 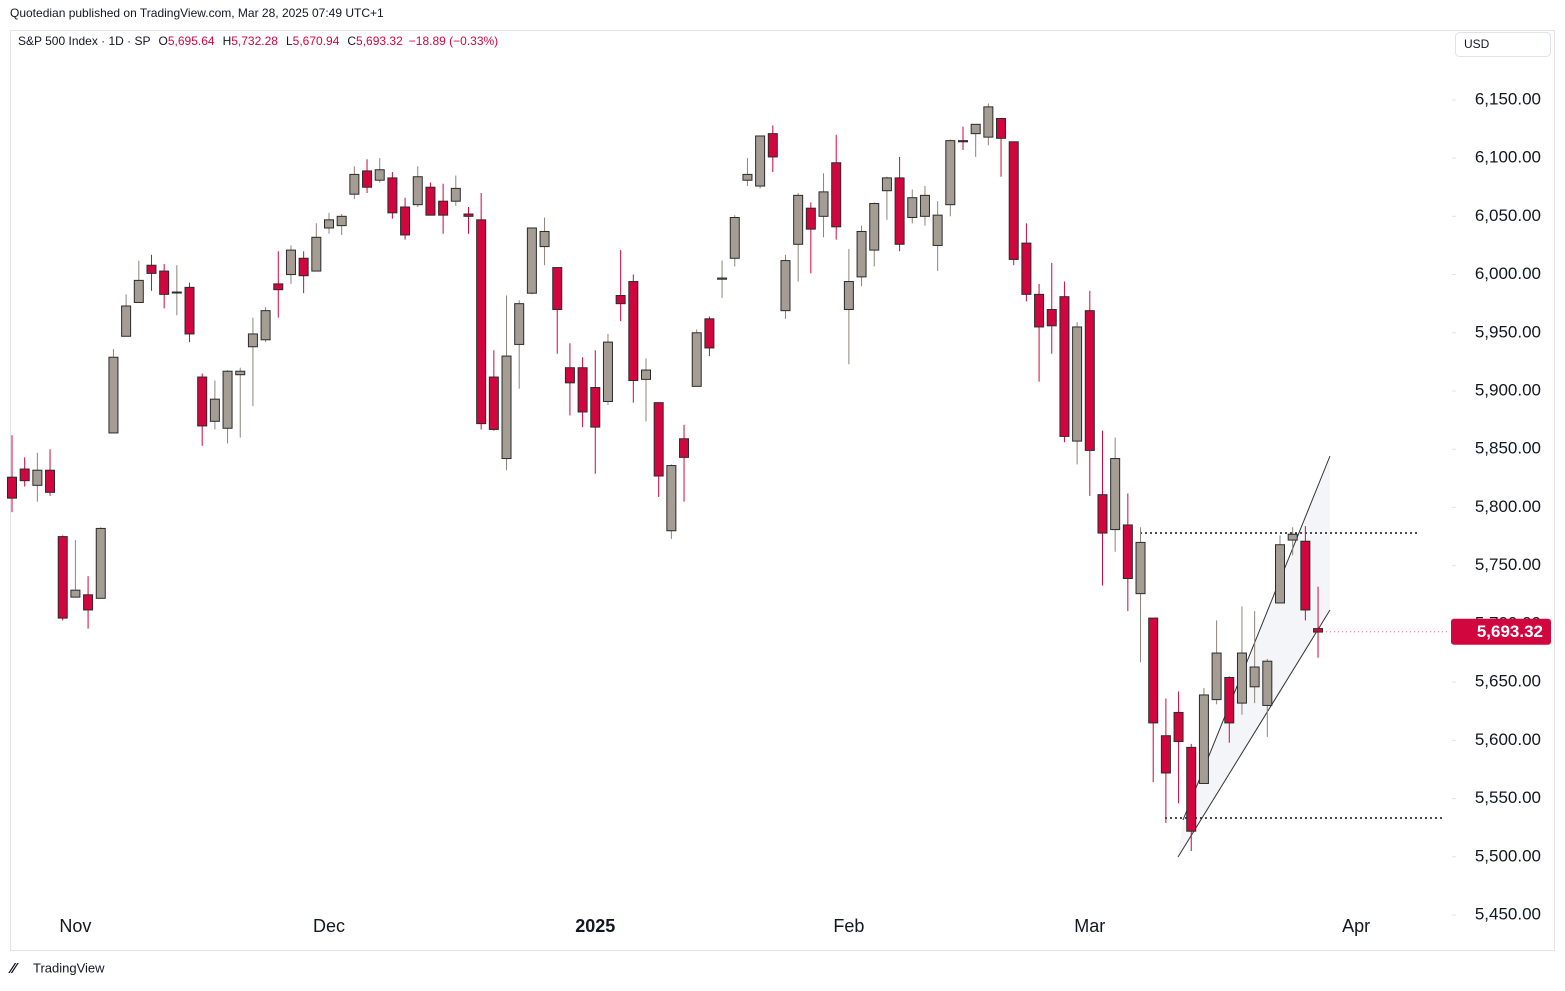 What do you see at coordinates (1254, 733) in the screenshot?
I see `channel-lower` at bounding box center [1254, 733].